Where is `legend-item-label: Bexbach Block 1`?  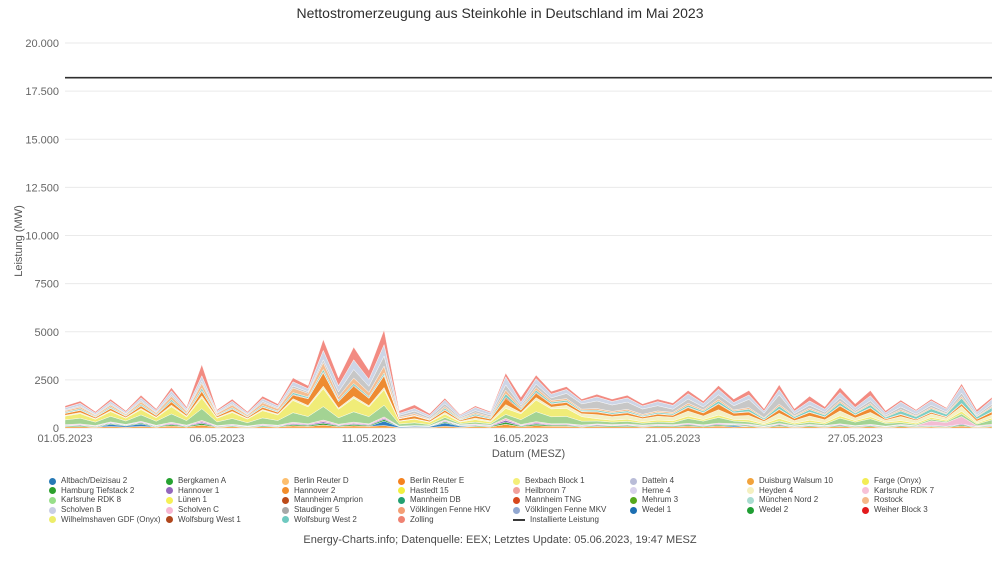 legend-item-label: Bexbach Block 1 is located at coordinates (555, 480).